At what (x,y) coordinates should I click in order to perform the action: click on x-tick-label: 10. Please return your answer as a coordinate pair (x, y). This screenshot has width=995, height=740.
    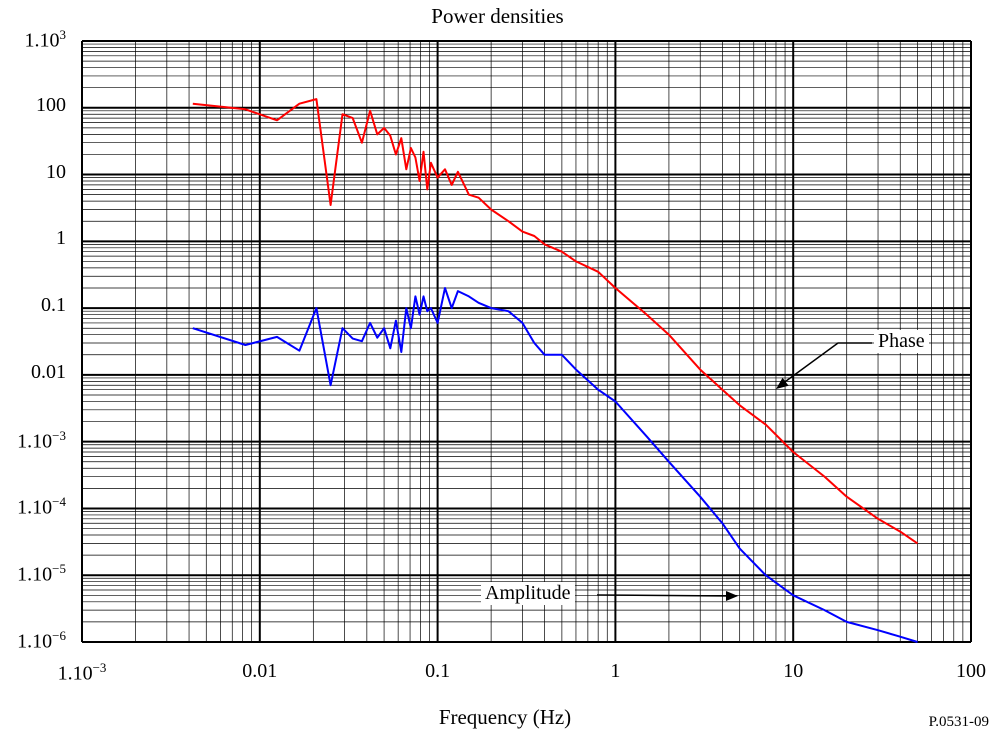
    Looking at the image, I should click on (793, 671).